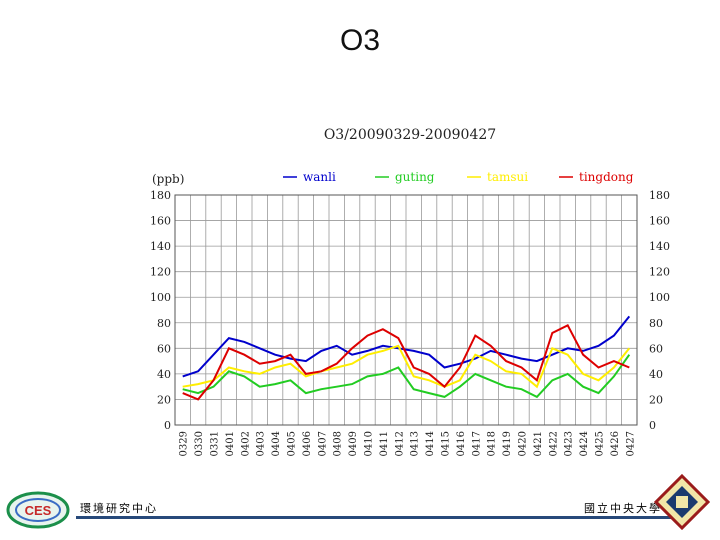 This screenshot has height=540, width=720. Describe the element at coordinates (410, 135) in the screenshot. I see `chart-title: O3/20090329-20090427` at that location.